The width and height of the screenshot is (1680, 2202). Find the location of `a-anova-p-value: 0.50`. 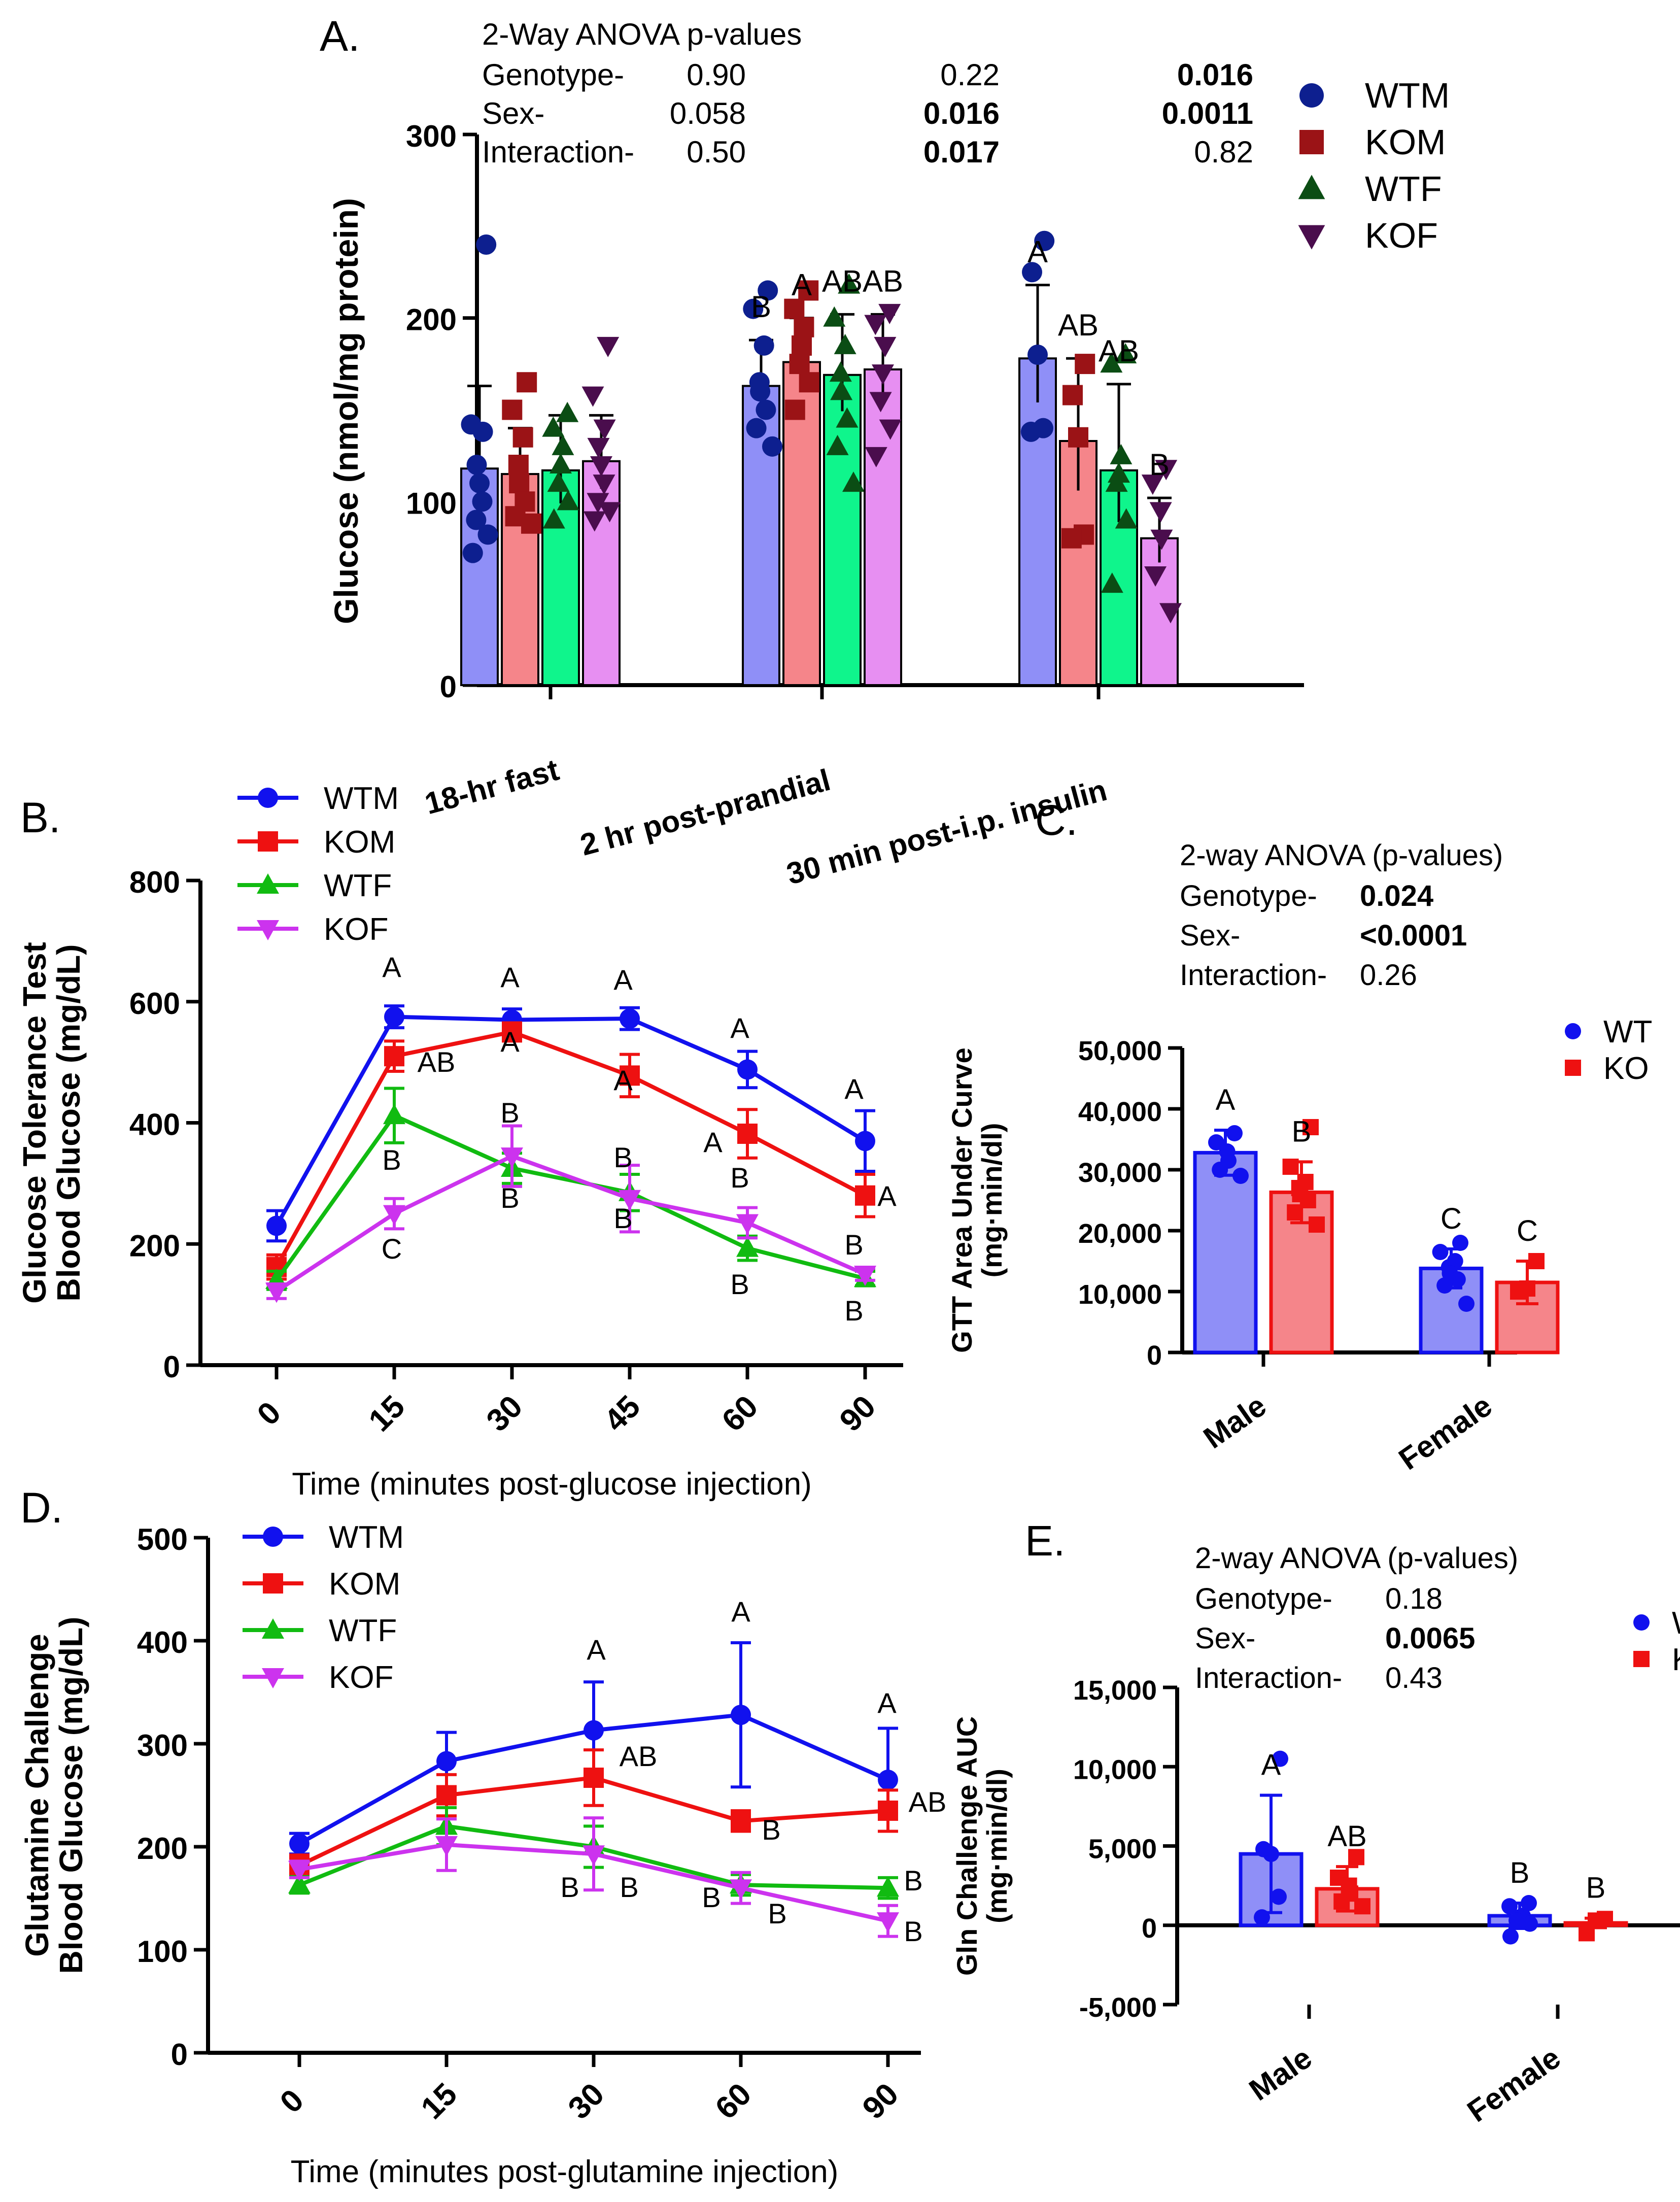

a-anova-p-value: 0.50 is located at coordinates (716, 152).